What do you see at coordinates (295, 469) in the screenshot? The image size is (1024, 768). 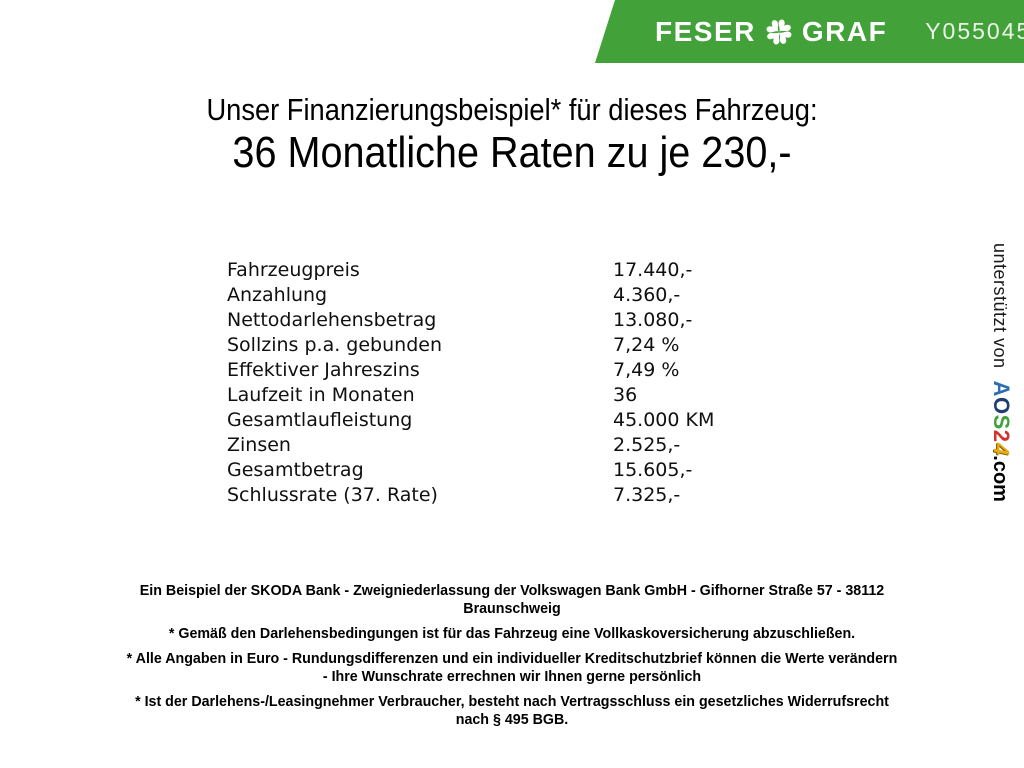 I see `row-label: Gesamtbetrag` at bounding box center [295, 469].